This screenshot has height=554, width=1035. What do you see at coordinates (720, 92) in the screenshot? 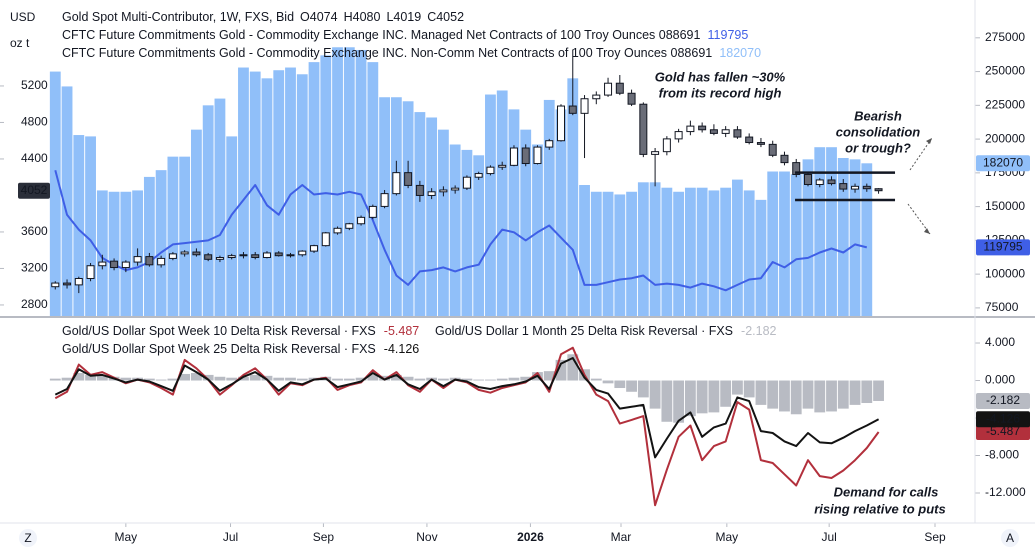
I see `annotation: from its record high` at bounding box center [720, 92].